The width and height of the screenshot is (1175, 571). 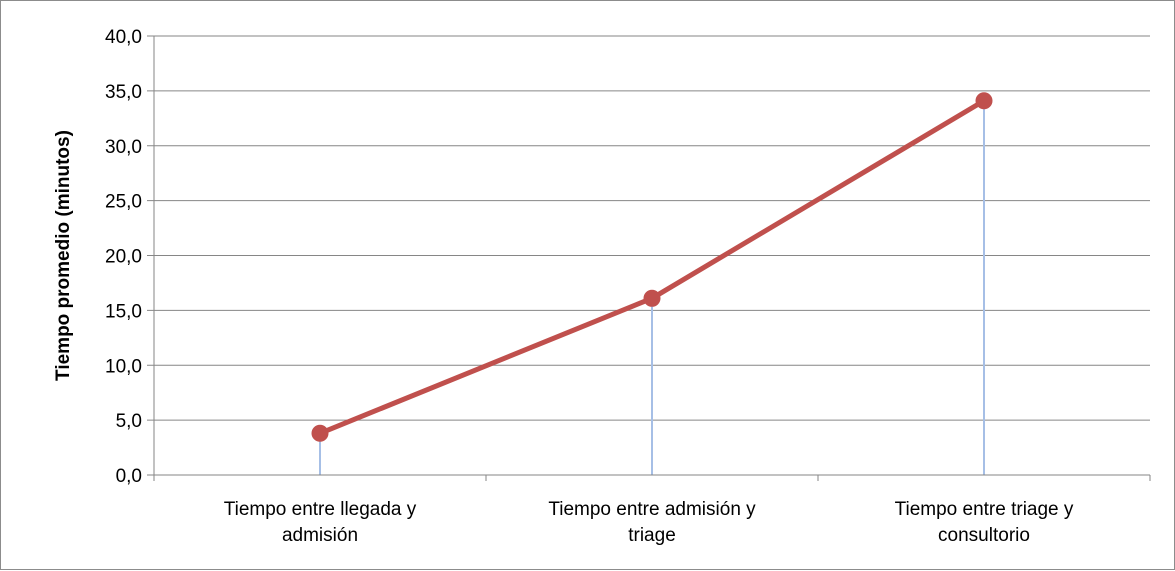 What do you see at coordinates (129, 476) in the screenshot?
I see `y-tick-label: 0,0` at bounding box center [129, 476].